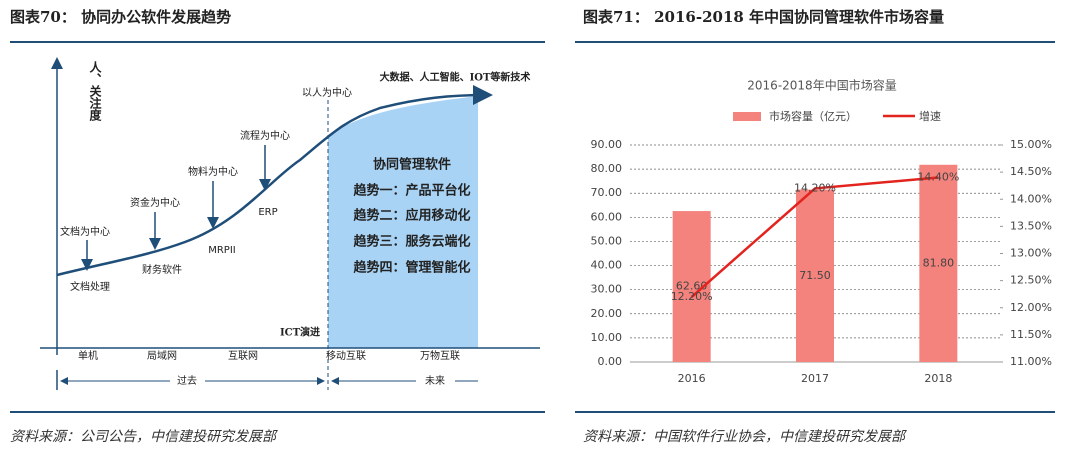 The width and height of the screenshot is (1080, 466). What do you see at coordinates (930, 116) in the screenshot?
I see `legend-label: 增速` at bounding box center [930, 116].